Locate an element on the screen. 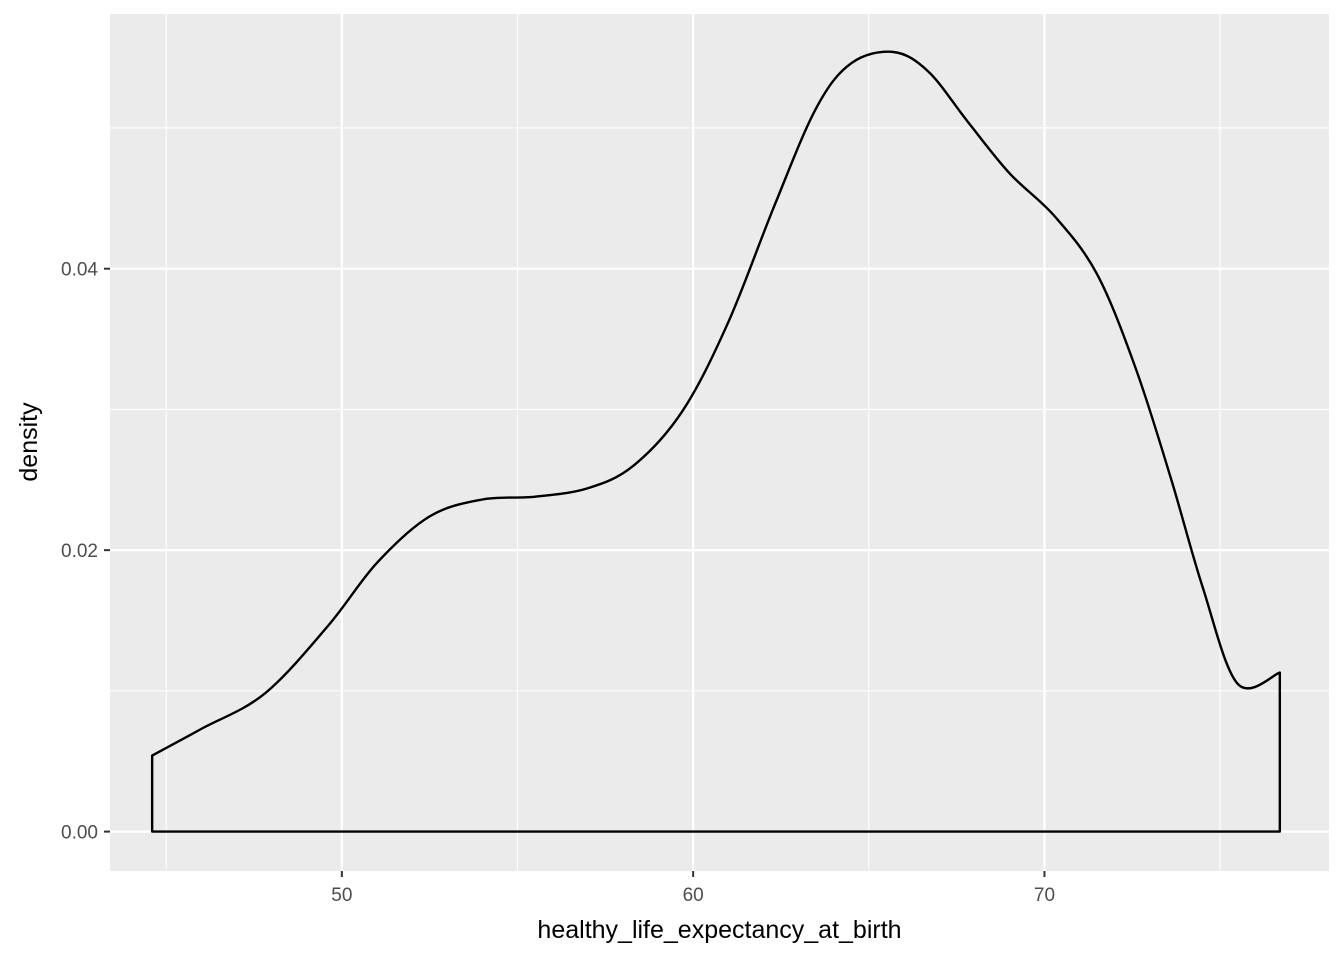 This screenshot has height=960, width=1344. x-tick-label: 70 is located at coordinates (1044, 895).